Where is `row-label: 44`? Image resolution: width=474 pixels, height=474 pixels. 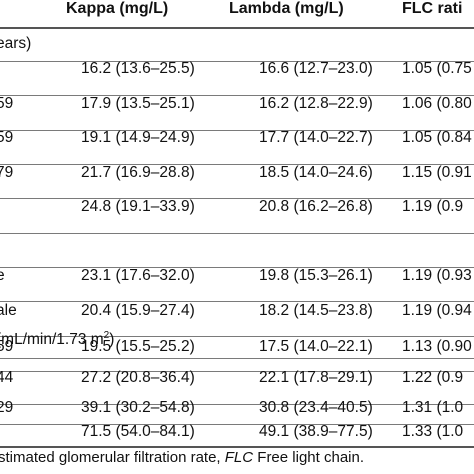 row-label: 44 is located at coordinates (7, 377).